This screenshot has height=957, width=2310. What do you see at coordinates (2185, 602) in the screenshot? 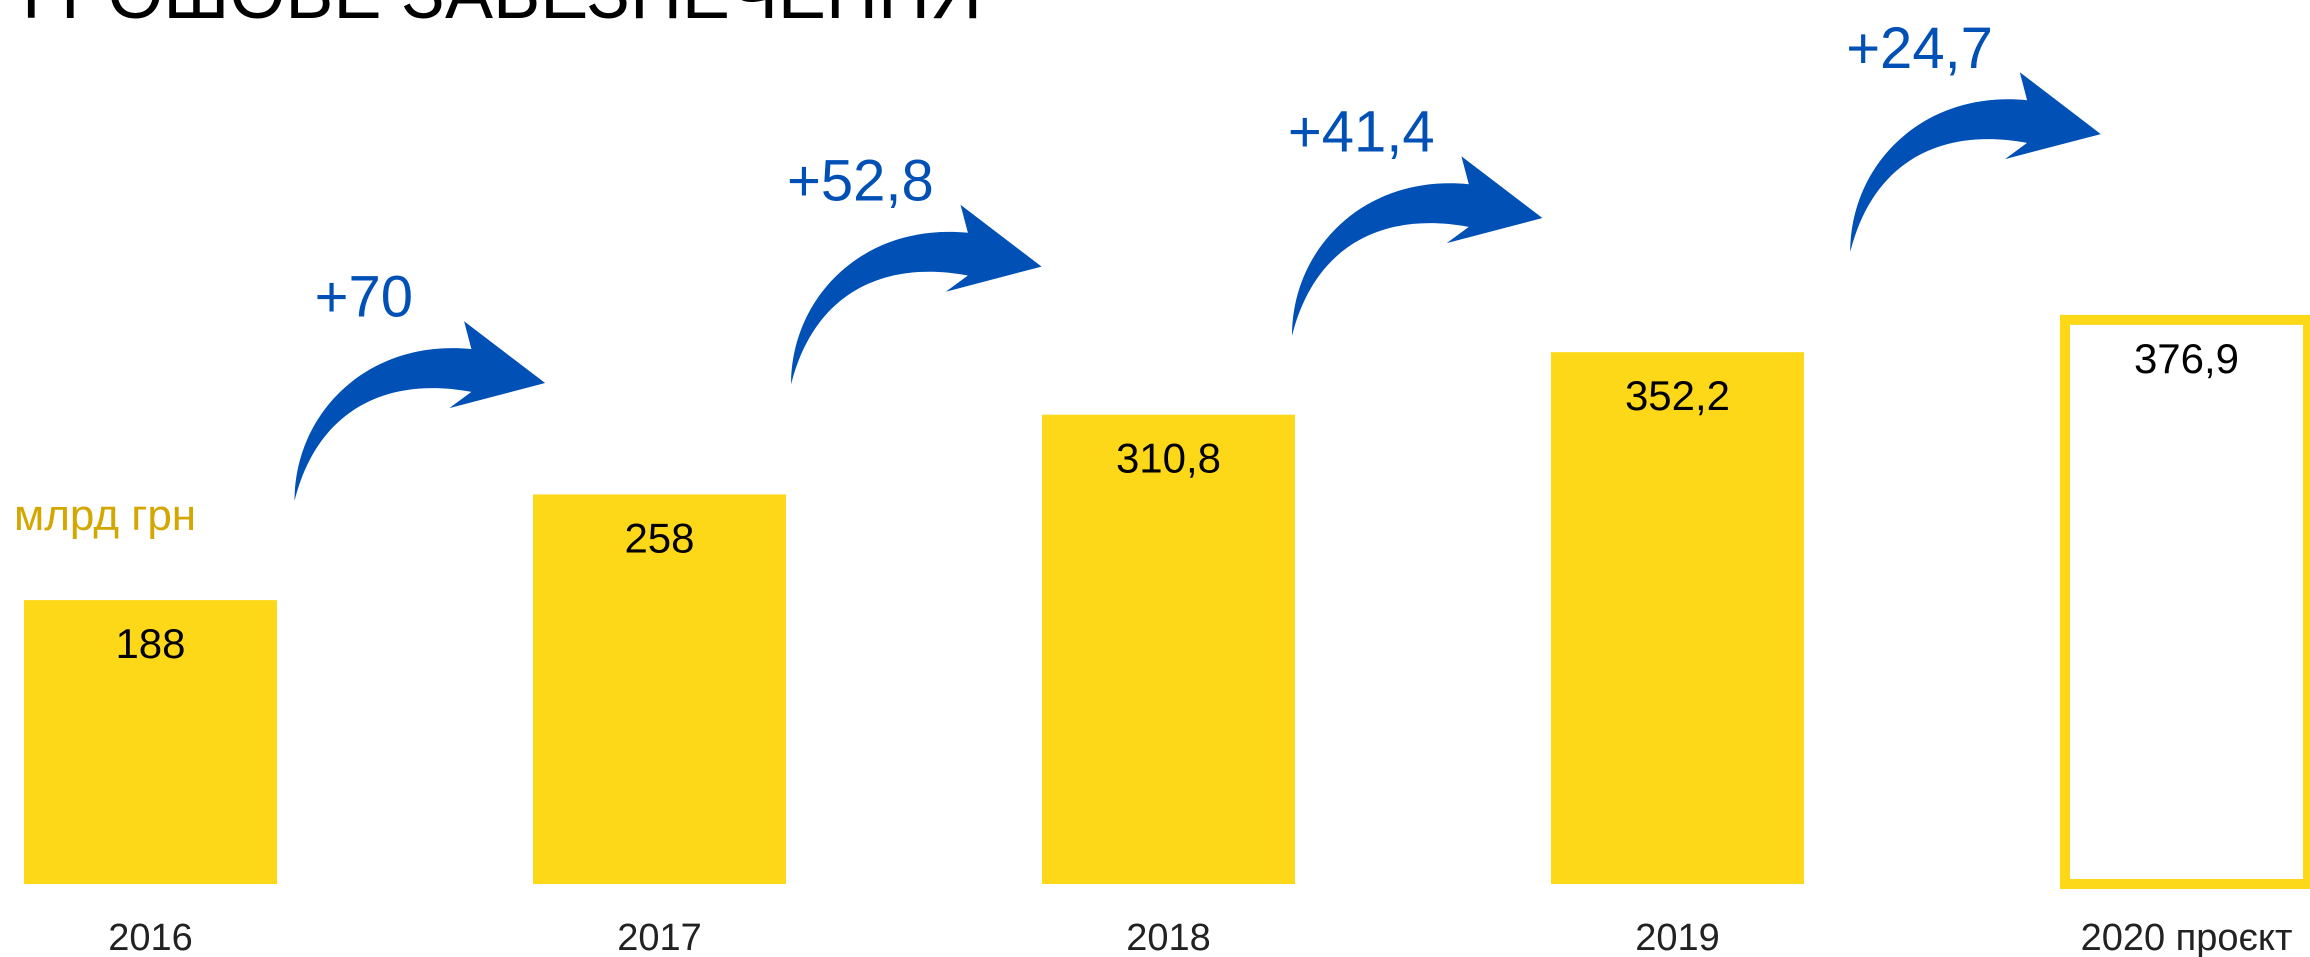
I see `bar-outline` at bounding box center [2185, 602].